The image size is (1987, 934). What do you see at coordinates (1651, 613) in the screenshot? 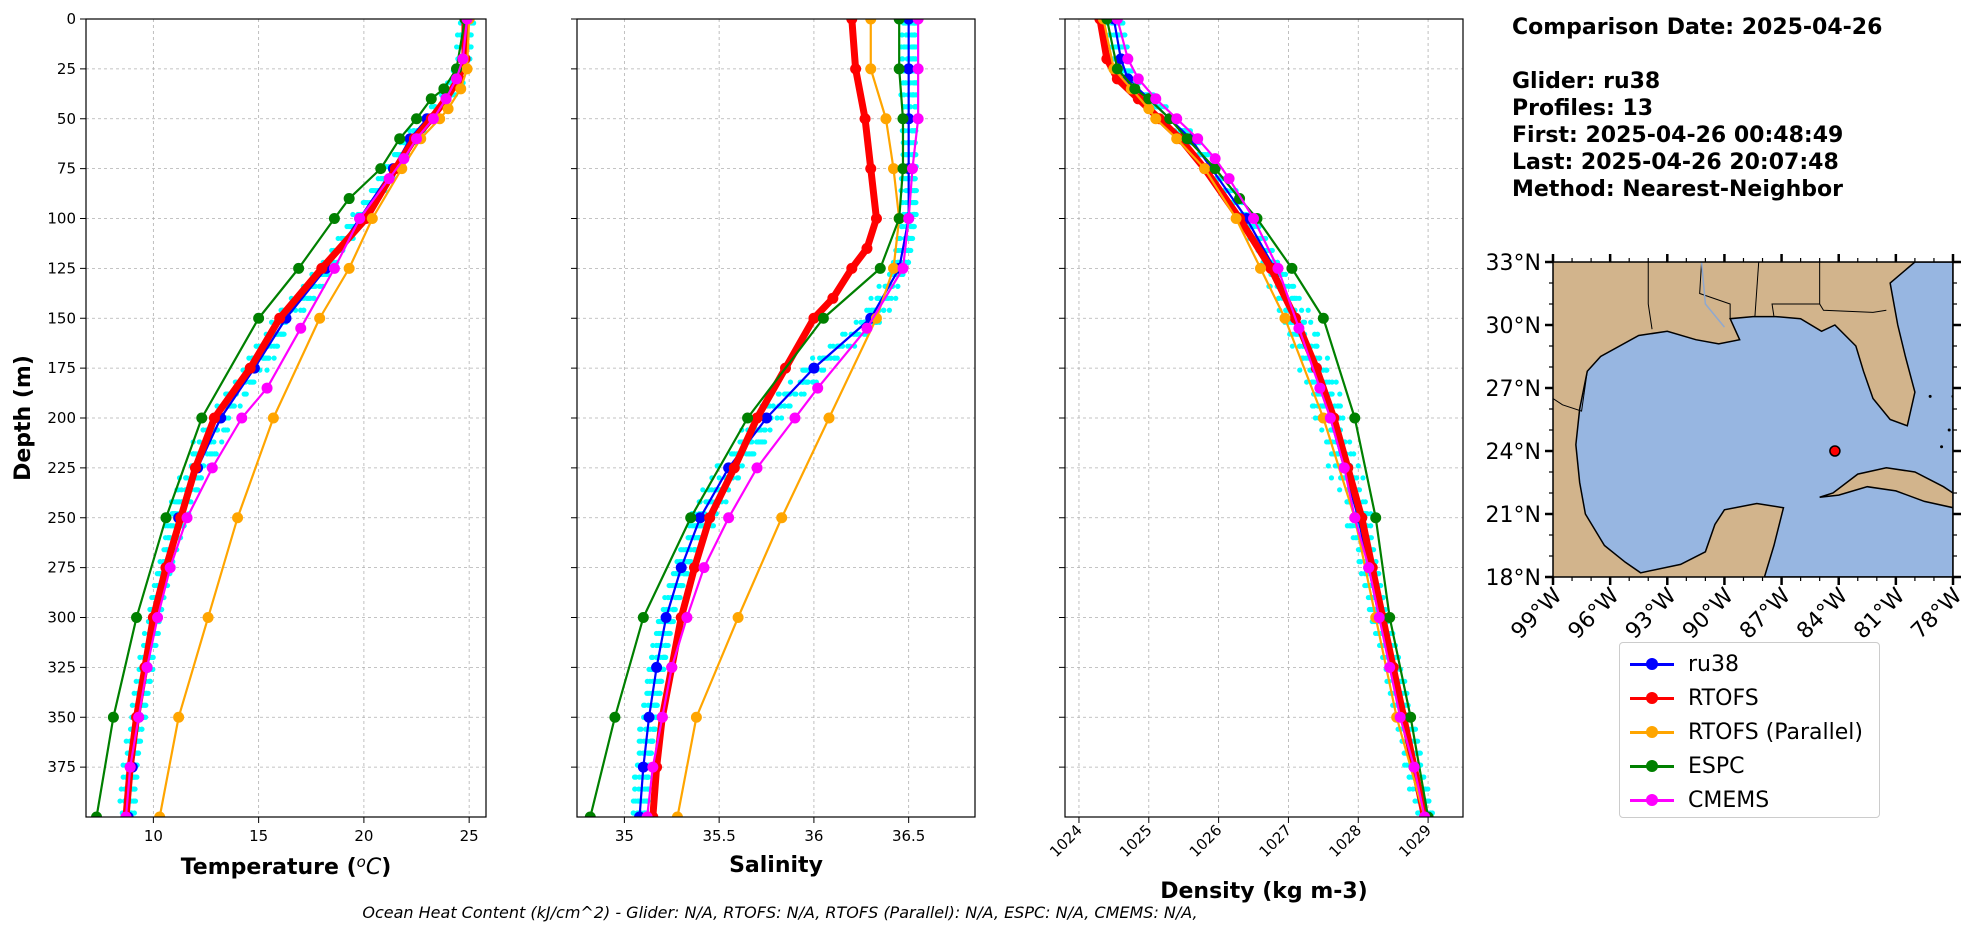
I see `lon-tick-label: 93°W` at bounding box center [1651, 613].